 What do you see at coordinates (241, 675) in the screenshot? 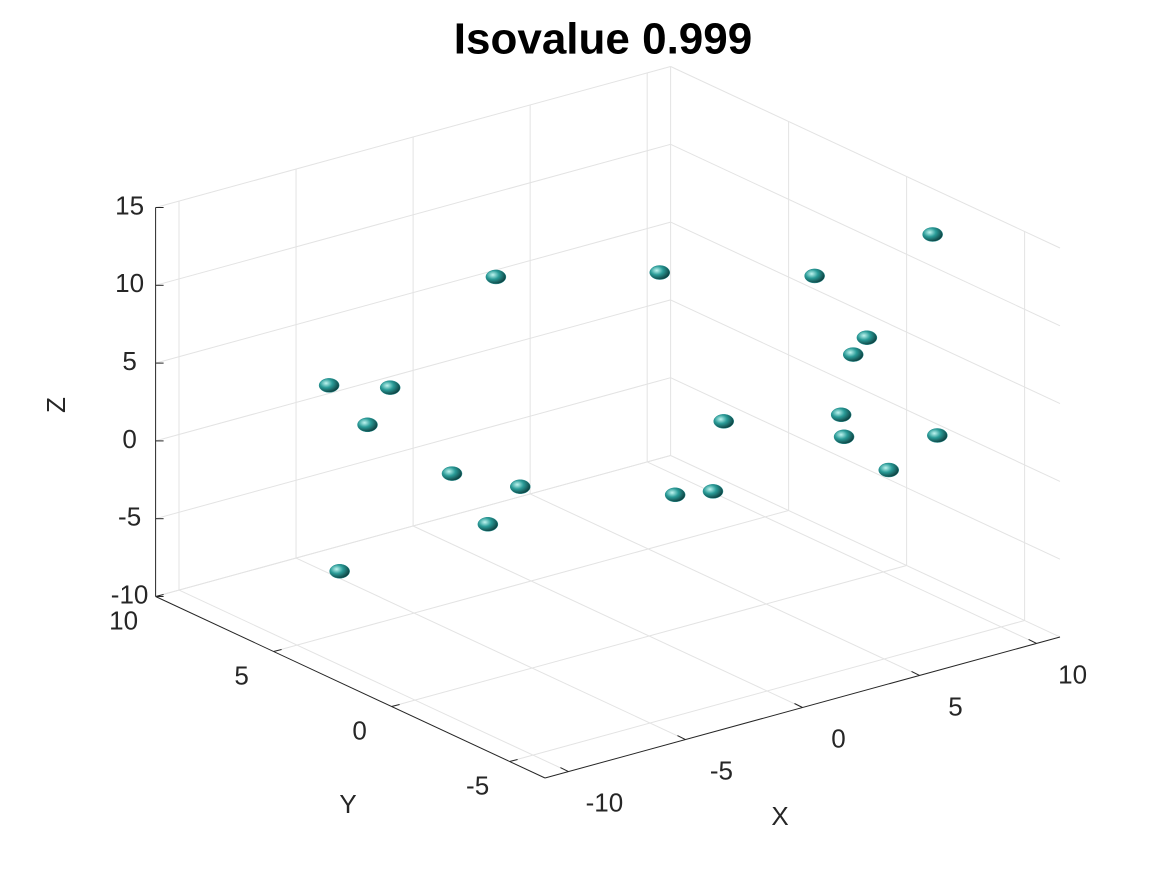
I see `y-tick-label: 5` at bounding box center [241, 675].